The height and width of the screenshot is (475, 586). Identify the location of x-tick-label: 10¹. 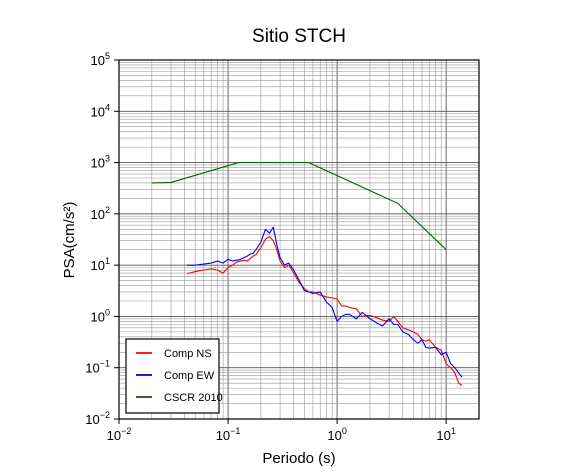
(445, 434).